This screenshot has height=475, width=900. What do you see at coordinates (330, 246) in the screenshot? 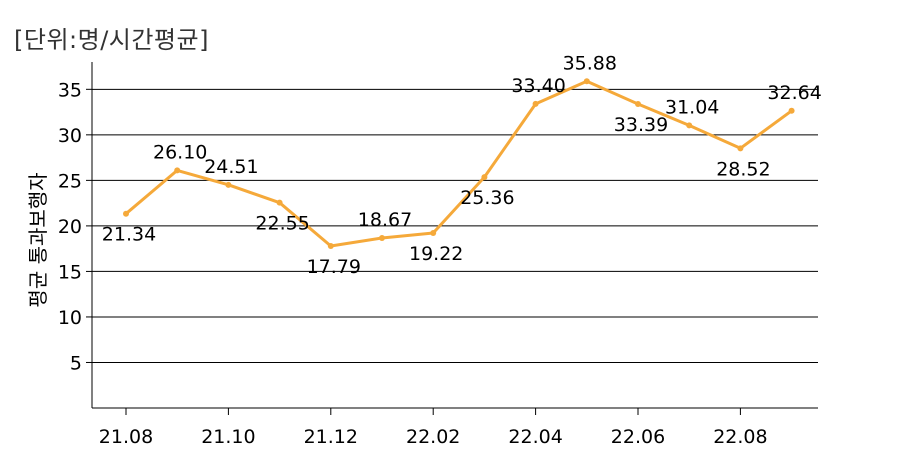
I see `data-point-21.12` at bounding box center [330, 246].